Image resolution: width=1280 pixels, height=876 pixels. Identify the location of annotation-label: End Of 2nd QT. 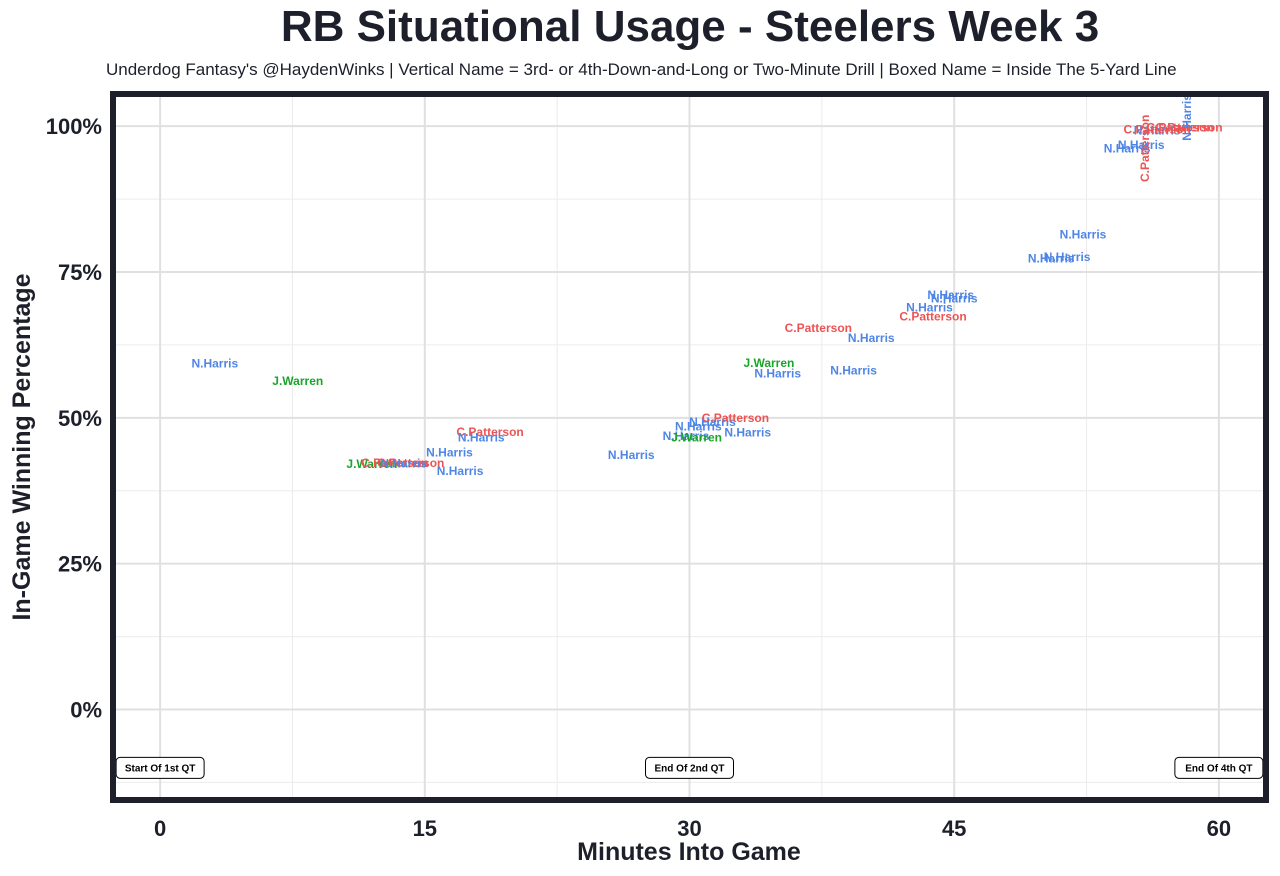
(690, 768).